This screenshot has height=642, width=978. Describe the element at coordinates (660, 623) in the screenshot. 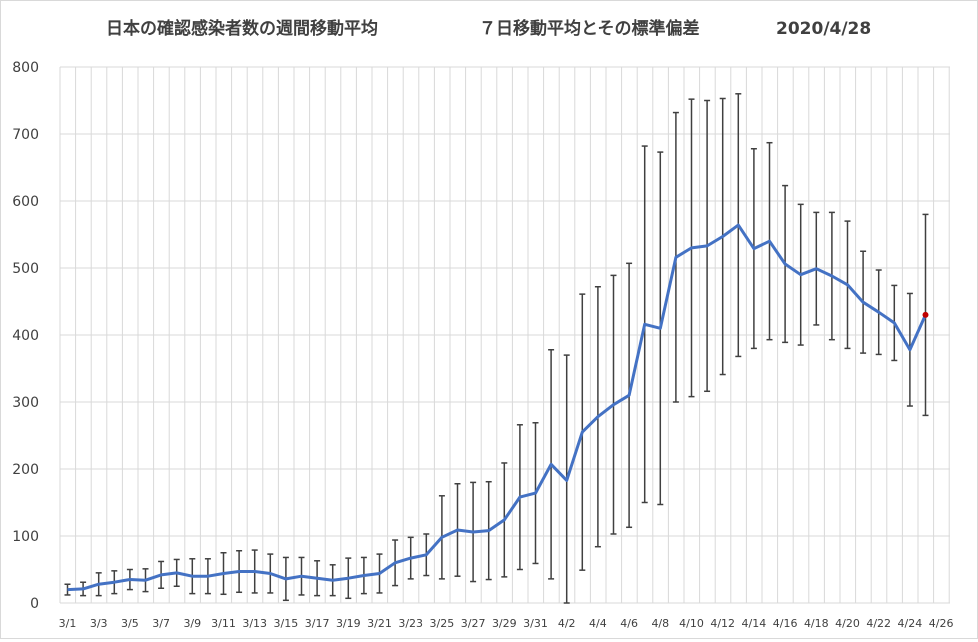

I see `x-tick-label: 4/8` at that location.